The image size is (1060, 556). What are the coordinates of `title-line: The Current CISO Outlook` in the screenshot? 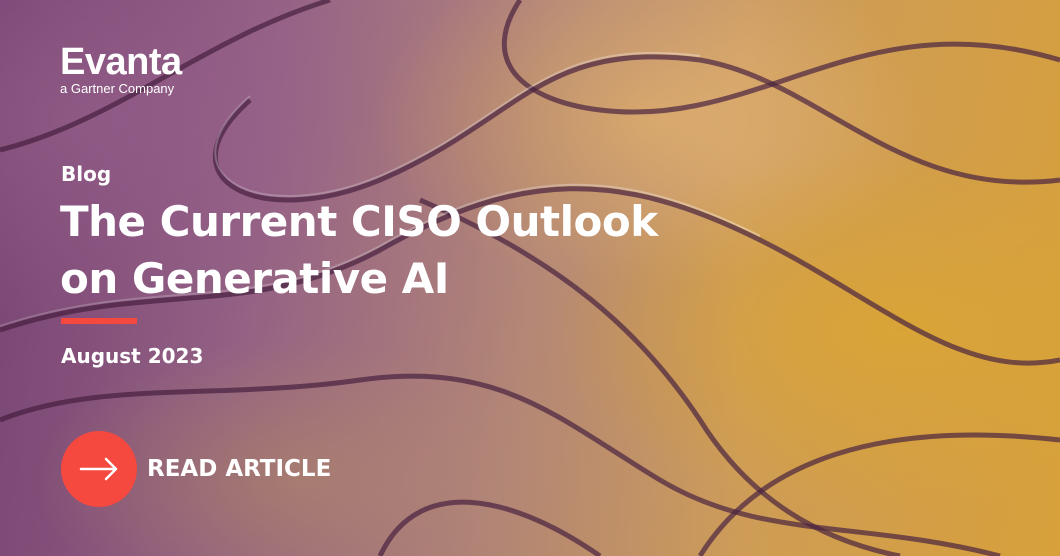 It's located at (359, 221).